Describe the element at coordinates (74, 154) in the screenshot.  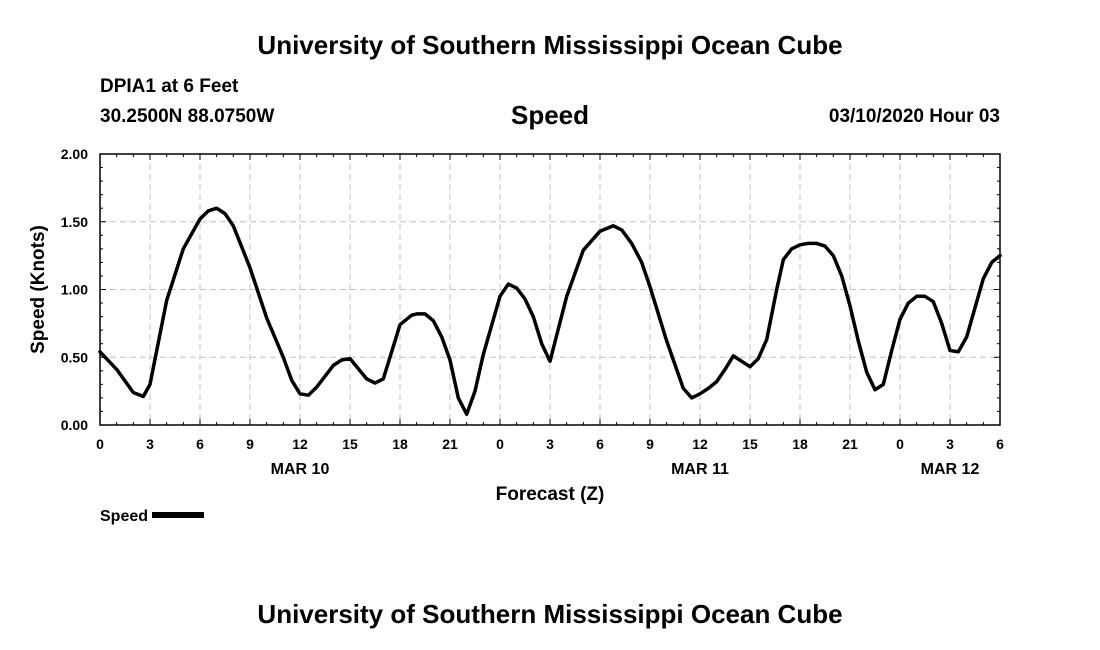
I see `y-tick-label: 2.00` at that location.